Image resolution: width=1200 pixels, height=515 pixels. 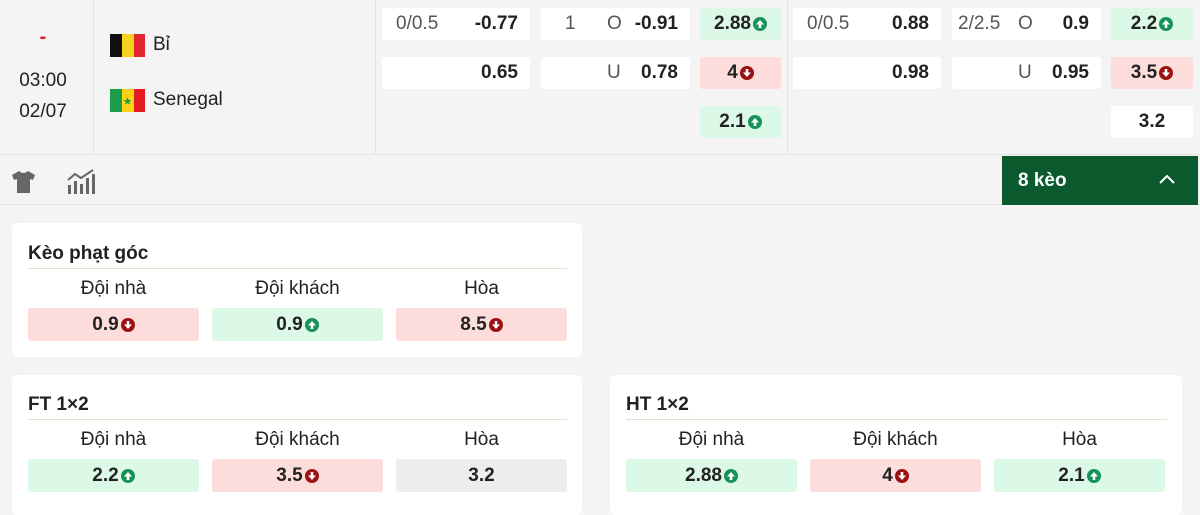 I want to click on odds-box: 0/0.5 -0.77, so click(x=456, y=24).